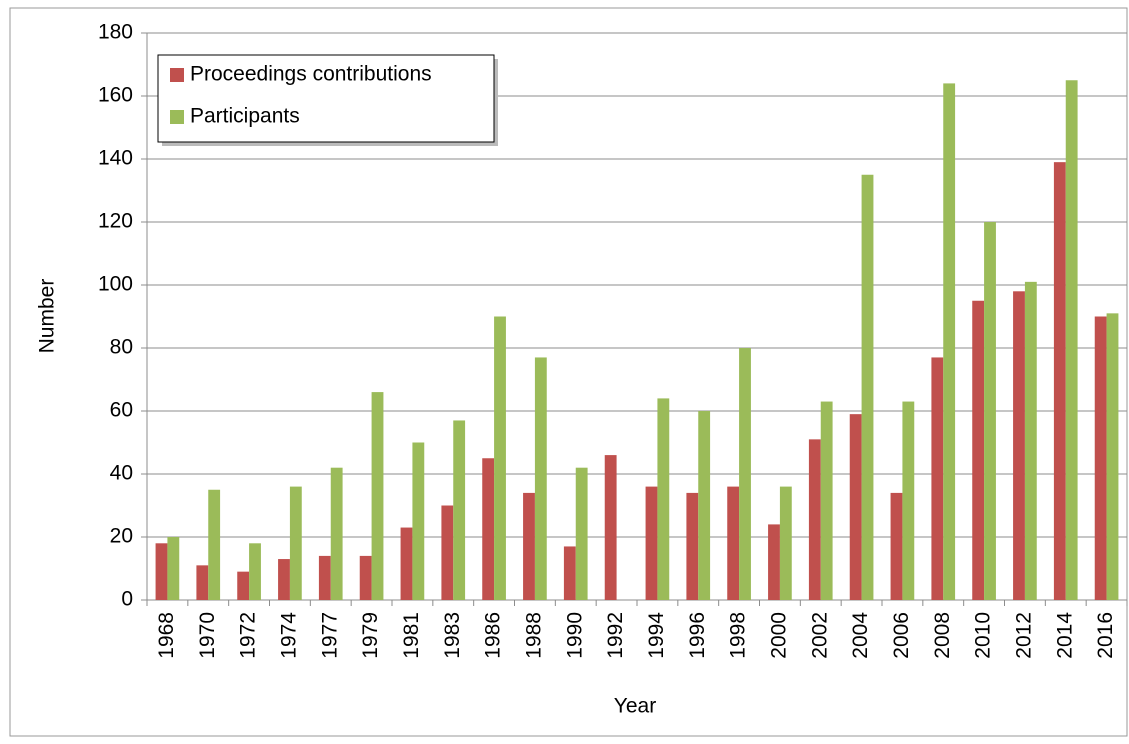 The height and width of the screenshot is (744, 1129). Describe the element at coordinates (1064, 635) in the screenshot. I see `x-tick-label: 2014` at that location.